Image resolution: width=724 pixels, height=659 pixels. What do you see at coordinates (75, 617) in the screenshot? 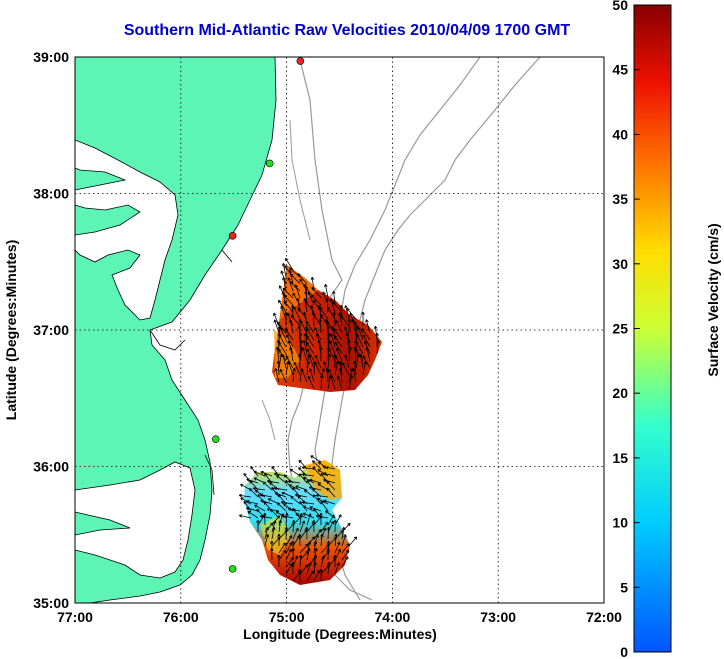
I see `x-tick-label: 77:00` at bounding box center [75, 617].